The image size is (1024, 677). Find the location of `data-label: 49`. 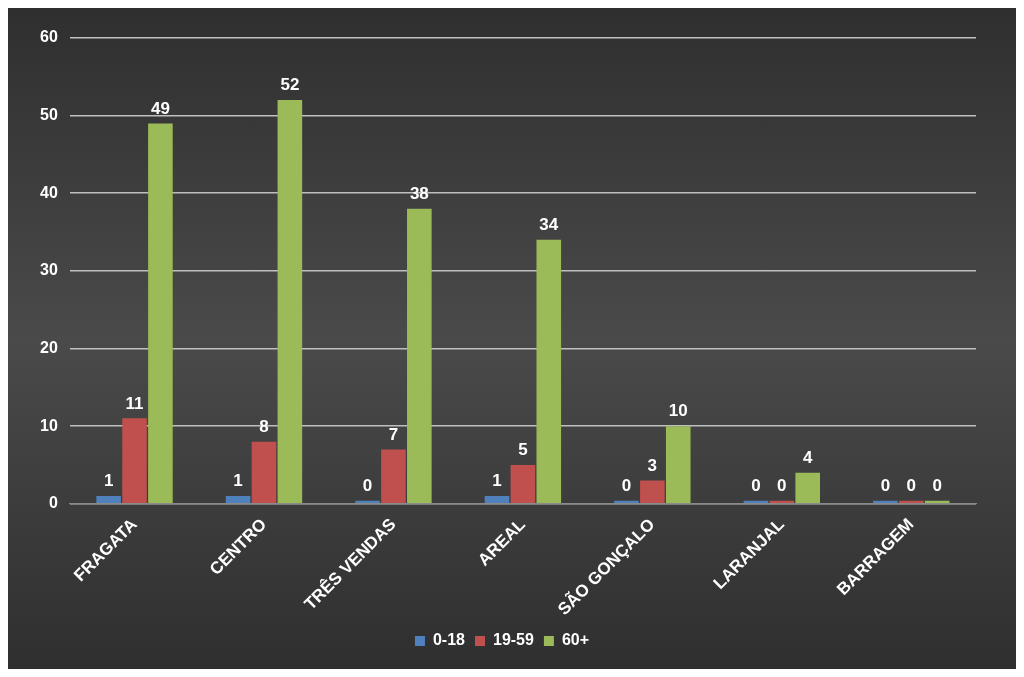

data-label: 49 is located at coordinates (160, 108).